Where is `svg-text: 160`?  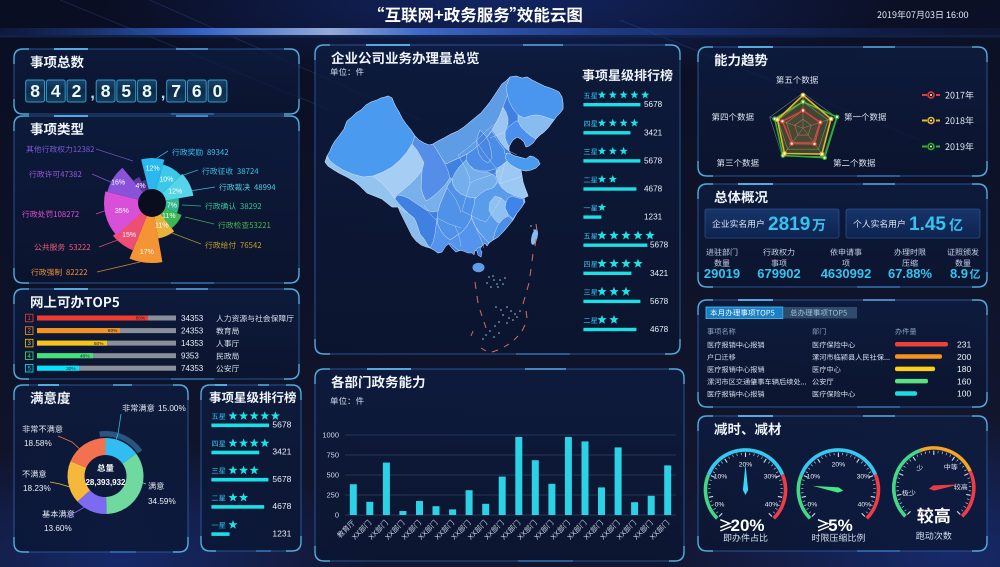
svg-text: 160 is located at coordinates (964, 381).